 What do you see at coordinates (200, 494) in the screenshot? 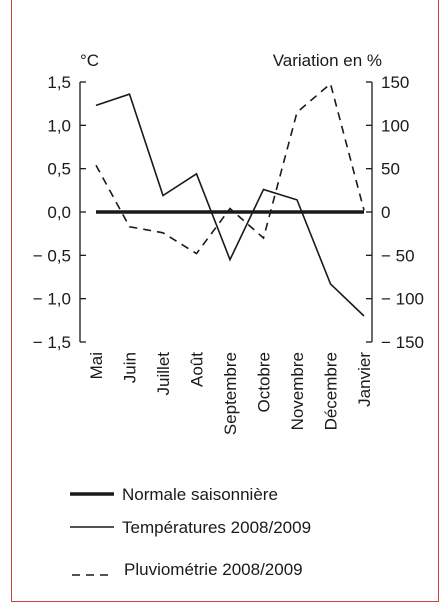
I see `legend-label: Normale saisonnière` at bounding box center [200, 494].